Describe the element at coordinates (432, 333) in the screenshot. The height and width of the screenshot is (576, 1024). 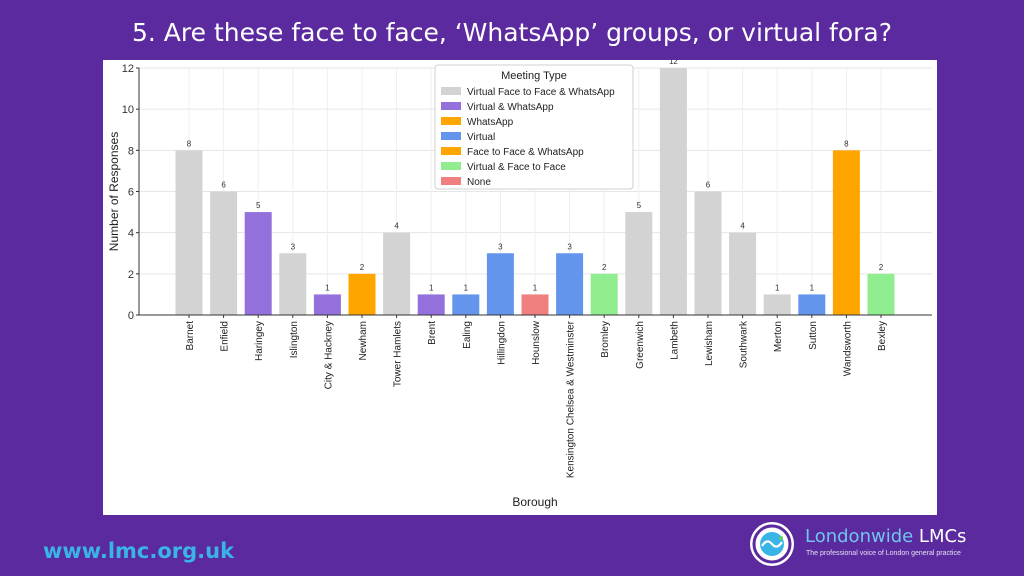
I see `x-tick-label-brent: Brent` at that location.